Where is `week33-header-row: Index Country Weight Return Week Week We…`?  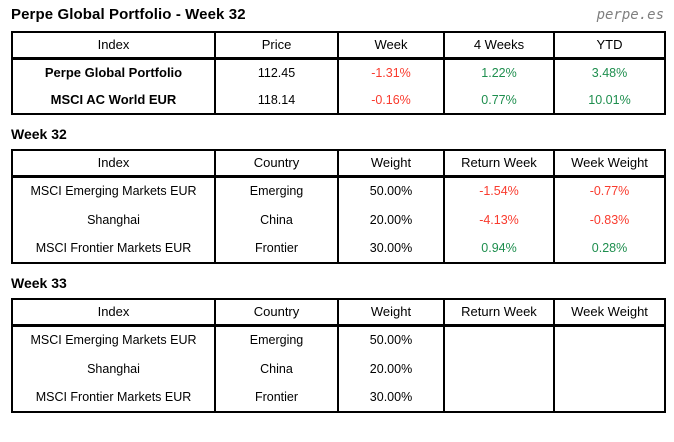
week33-header-row: Index Country Weight Return Week Week We… is located at coordinates (338, 313).